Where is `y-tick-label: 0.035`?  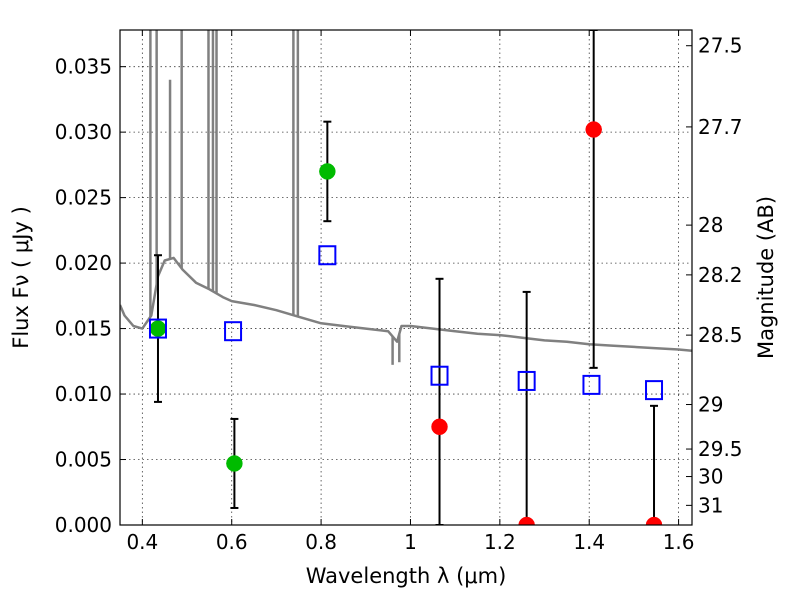
y-tick-label: 0.035 is located at coordinates (83, 67).